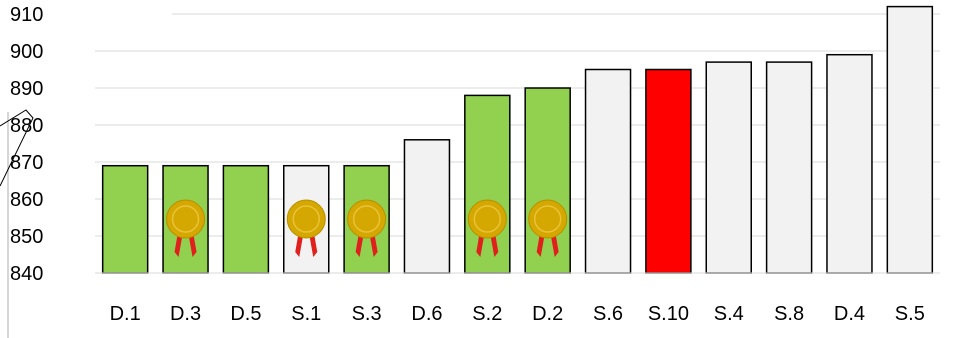 The width and height of the screenshot is (959, 338). Describe the element at coordinates (246, 219) in the screenshot. I see `bar-D.5` at that location.